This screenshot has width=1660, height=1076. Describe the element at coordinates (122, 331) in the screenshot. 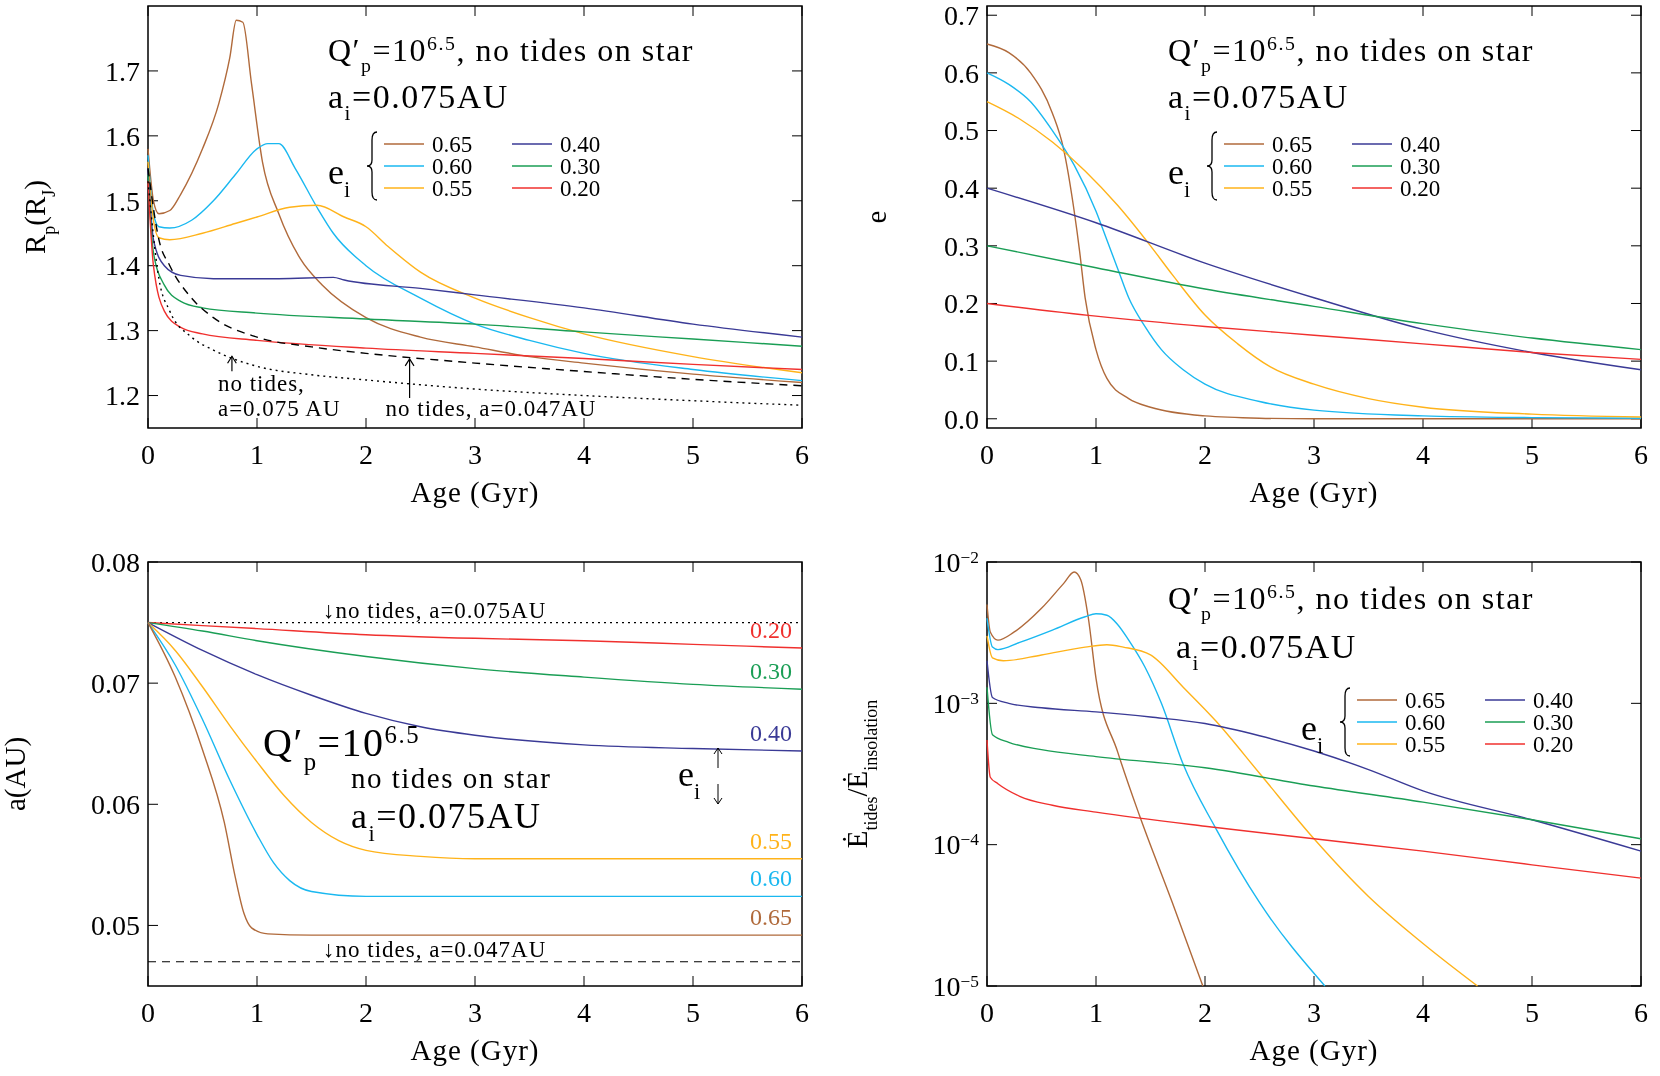

I see `y-tick-label: 1.3` at that location.